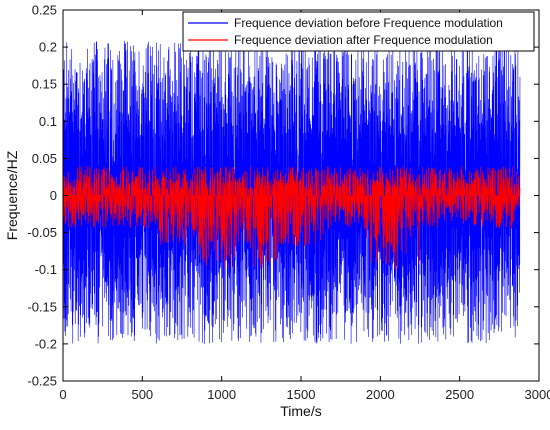  What do you see at coordinates (42, 381) in the screenshot?
I see `y-tick-label: -0.25` at bounding box center [42, 381].